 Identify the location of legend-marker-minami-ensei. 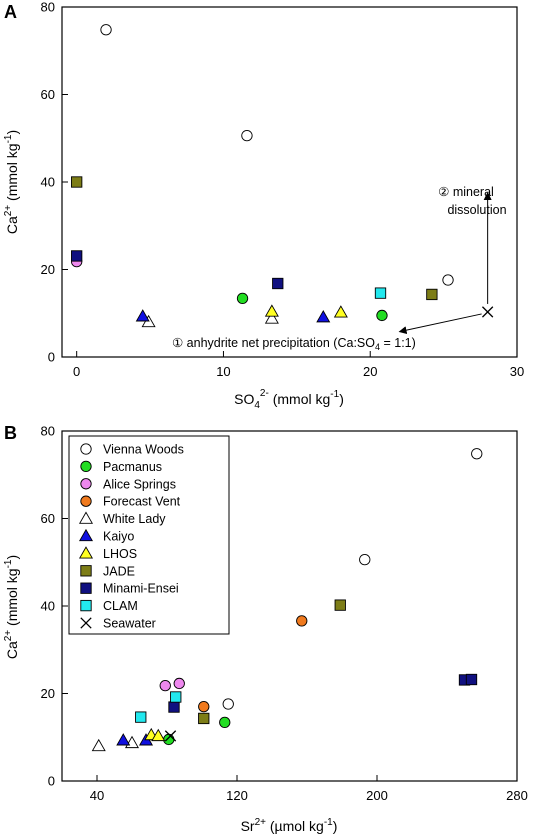
(86, 588).